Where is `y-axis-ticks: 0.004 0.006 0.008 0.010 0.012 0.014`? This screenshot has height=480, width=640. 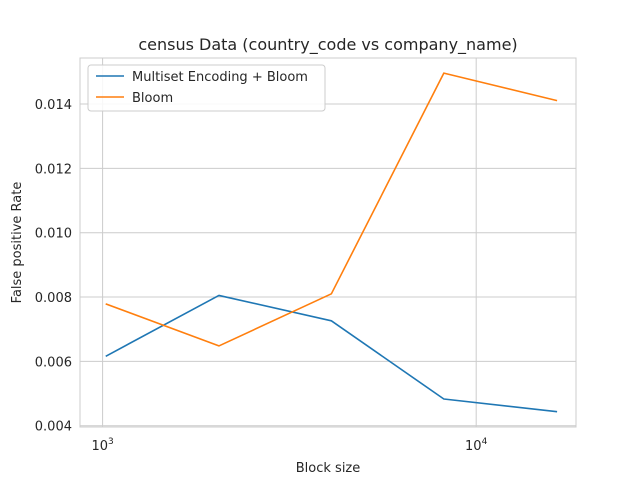 y-axis-ticks: 0.004 0.006 0.008 0.010 0.012 0.014 is located at coordinates (53, 266).